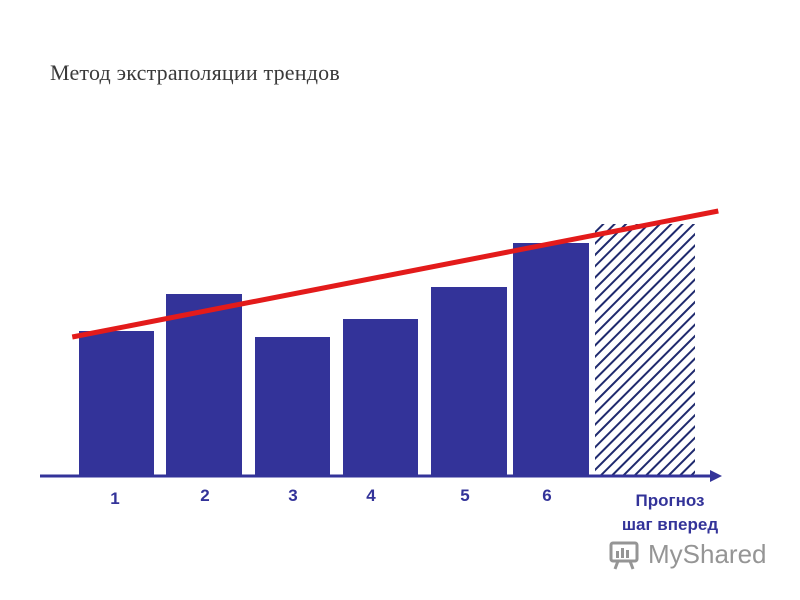  What do you see at coordinates (464, 495) in the screenshot?
I see `category-label-5: 5` at bounding box center [464, 495].